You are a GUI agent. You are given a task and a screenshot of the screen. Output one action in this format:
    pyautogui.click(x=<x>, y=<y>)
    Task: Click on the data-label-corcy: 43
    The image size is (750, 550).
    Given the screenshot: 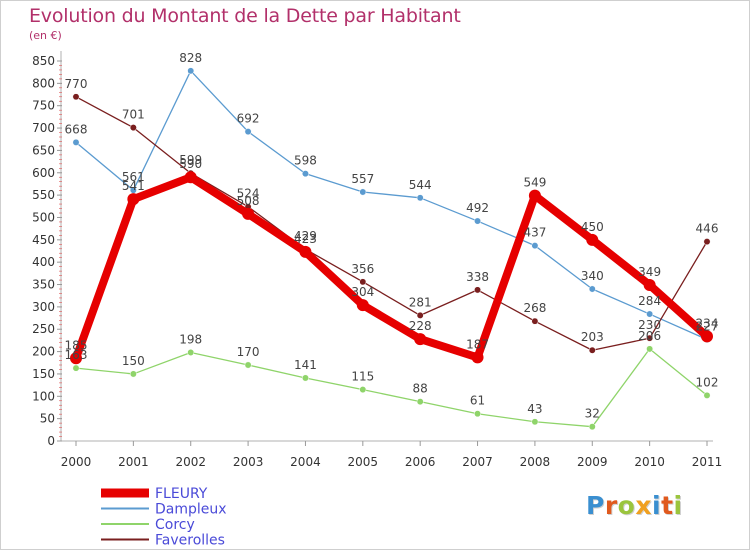 What is the action you would take?
    pyautogui.click(x=534, y=409)
    